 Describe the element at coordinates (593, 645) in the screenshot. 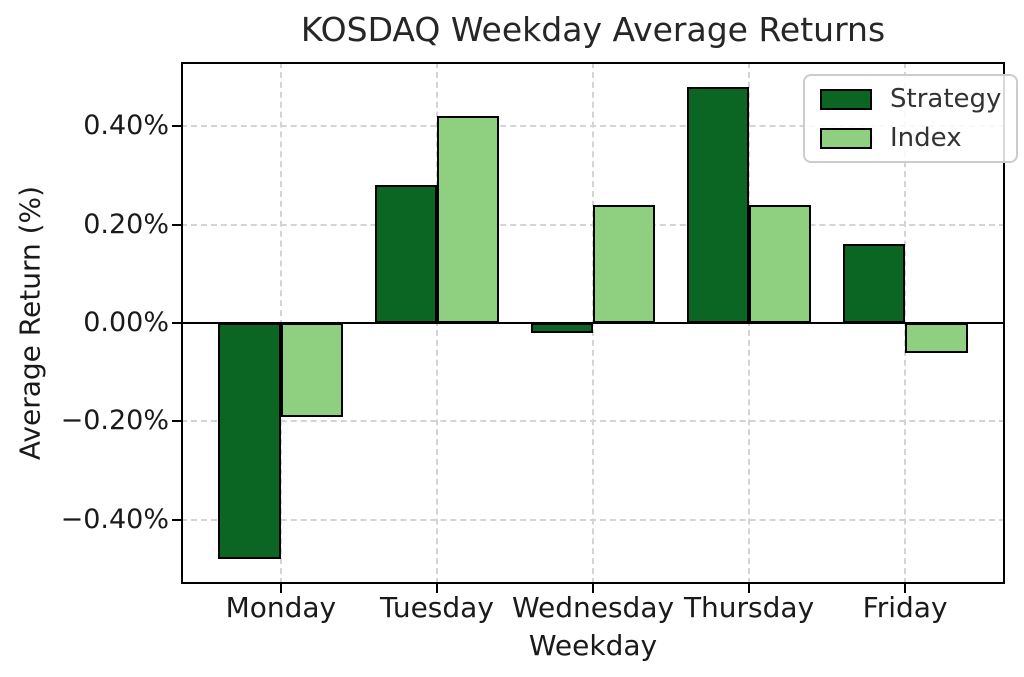

I see `x-axis-label: Weekday` at that location.